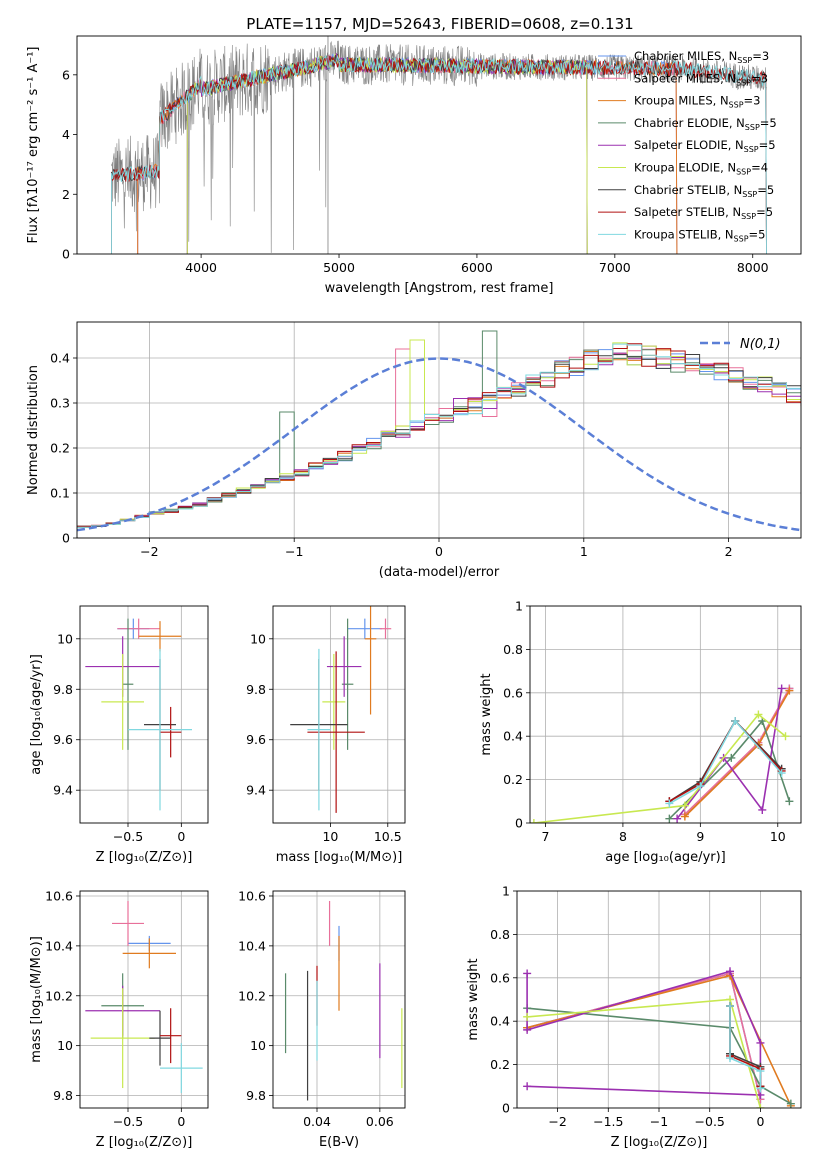 Image resolution: width=819 pixels, height=1170 pixels. Describe the element at coordinates (36, 714) in the screenshot. I see `y-axis-label: age [log₁₀(age/yr)]` at that location.